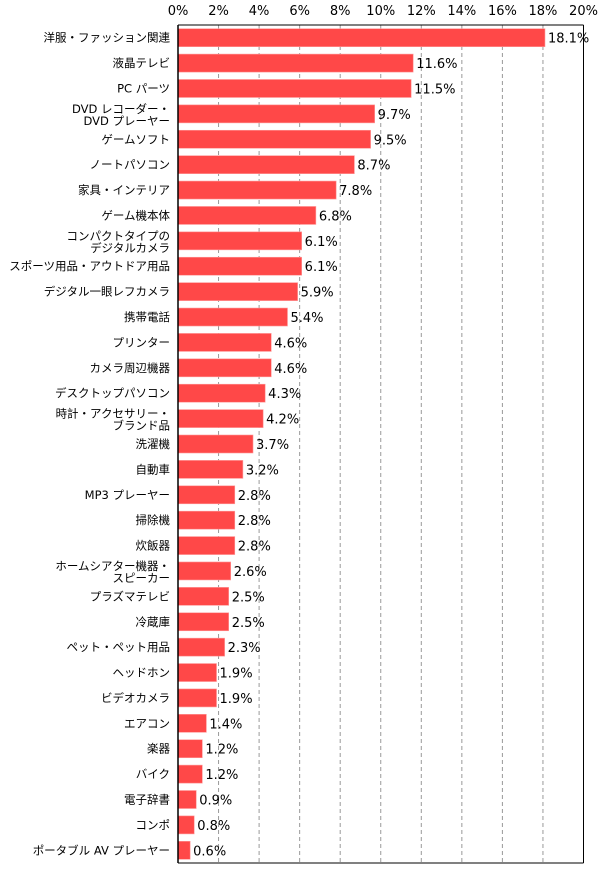 The height and width of the screenshot is (870, 600). Describe the element at coordinates (568, 39) in the screenshot. I see `data-label: 18.1%` at that location.